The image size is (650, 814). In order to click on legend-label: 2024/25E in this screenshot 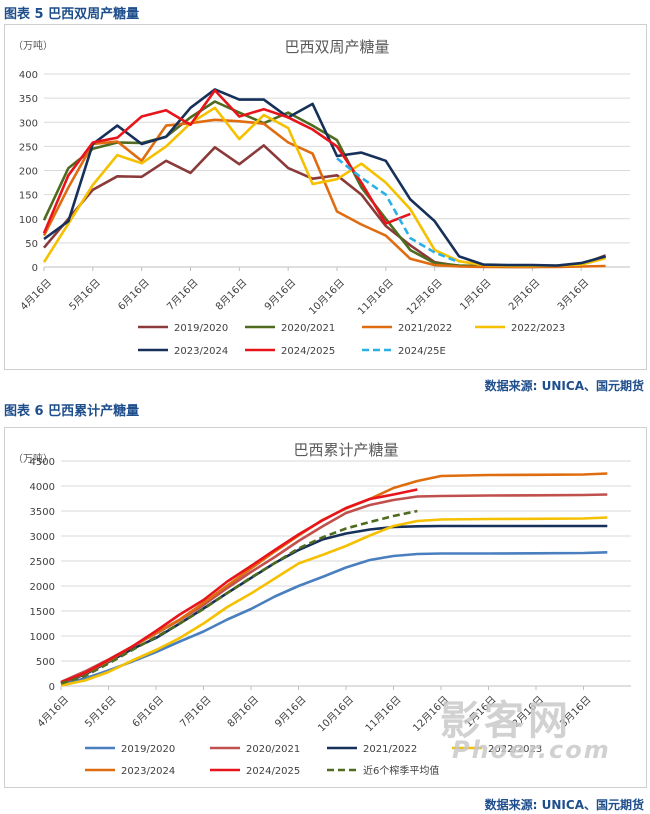, I will do `click(422, 351)`.